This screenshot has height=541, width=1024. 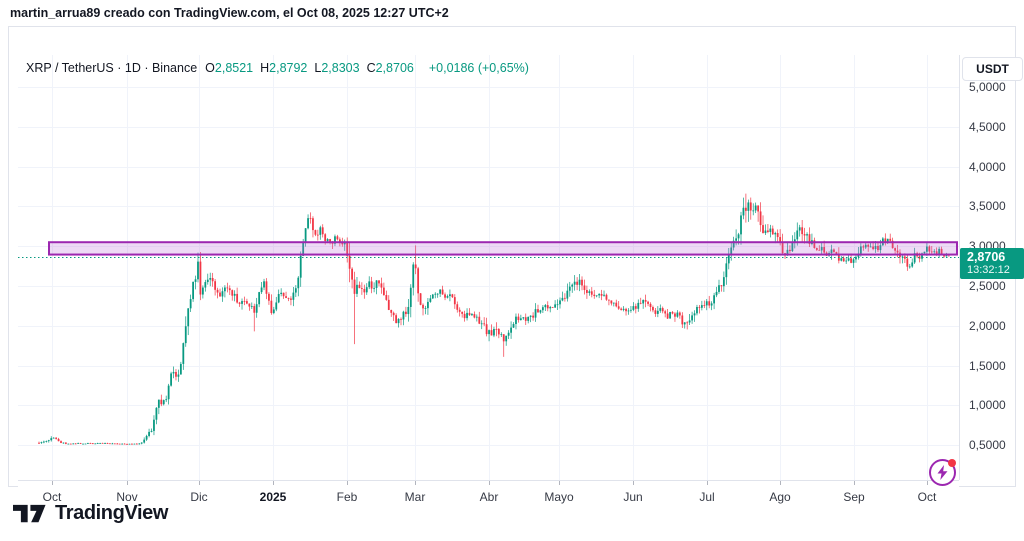 I want to click on price-tick-label: 1,5000, so click(x=987, y=365).